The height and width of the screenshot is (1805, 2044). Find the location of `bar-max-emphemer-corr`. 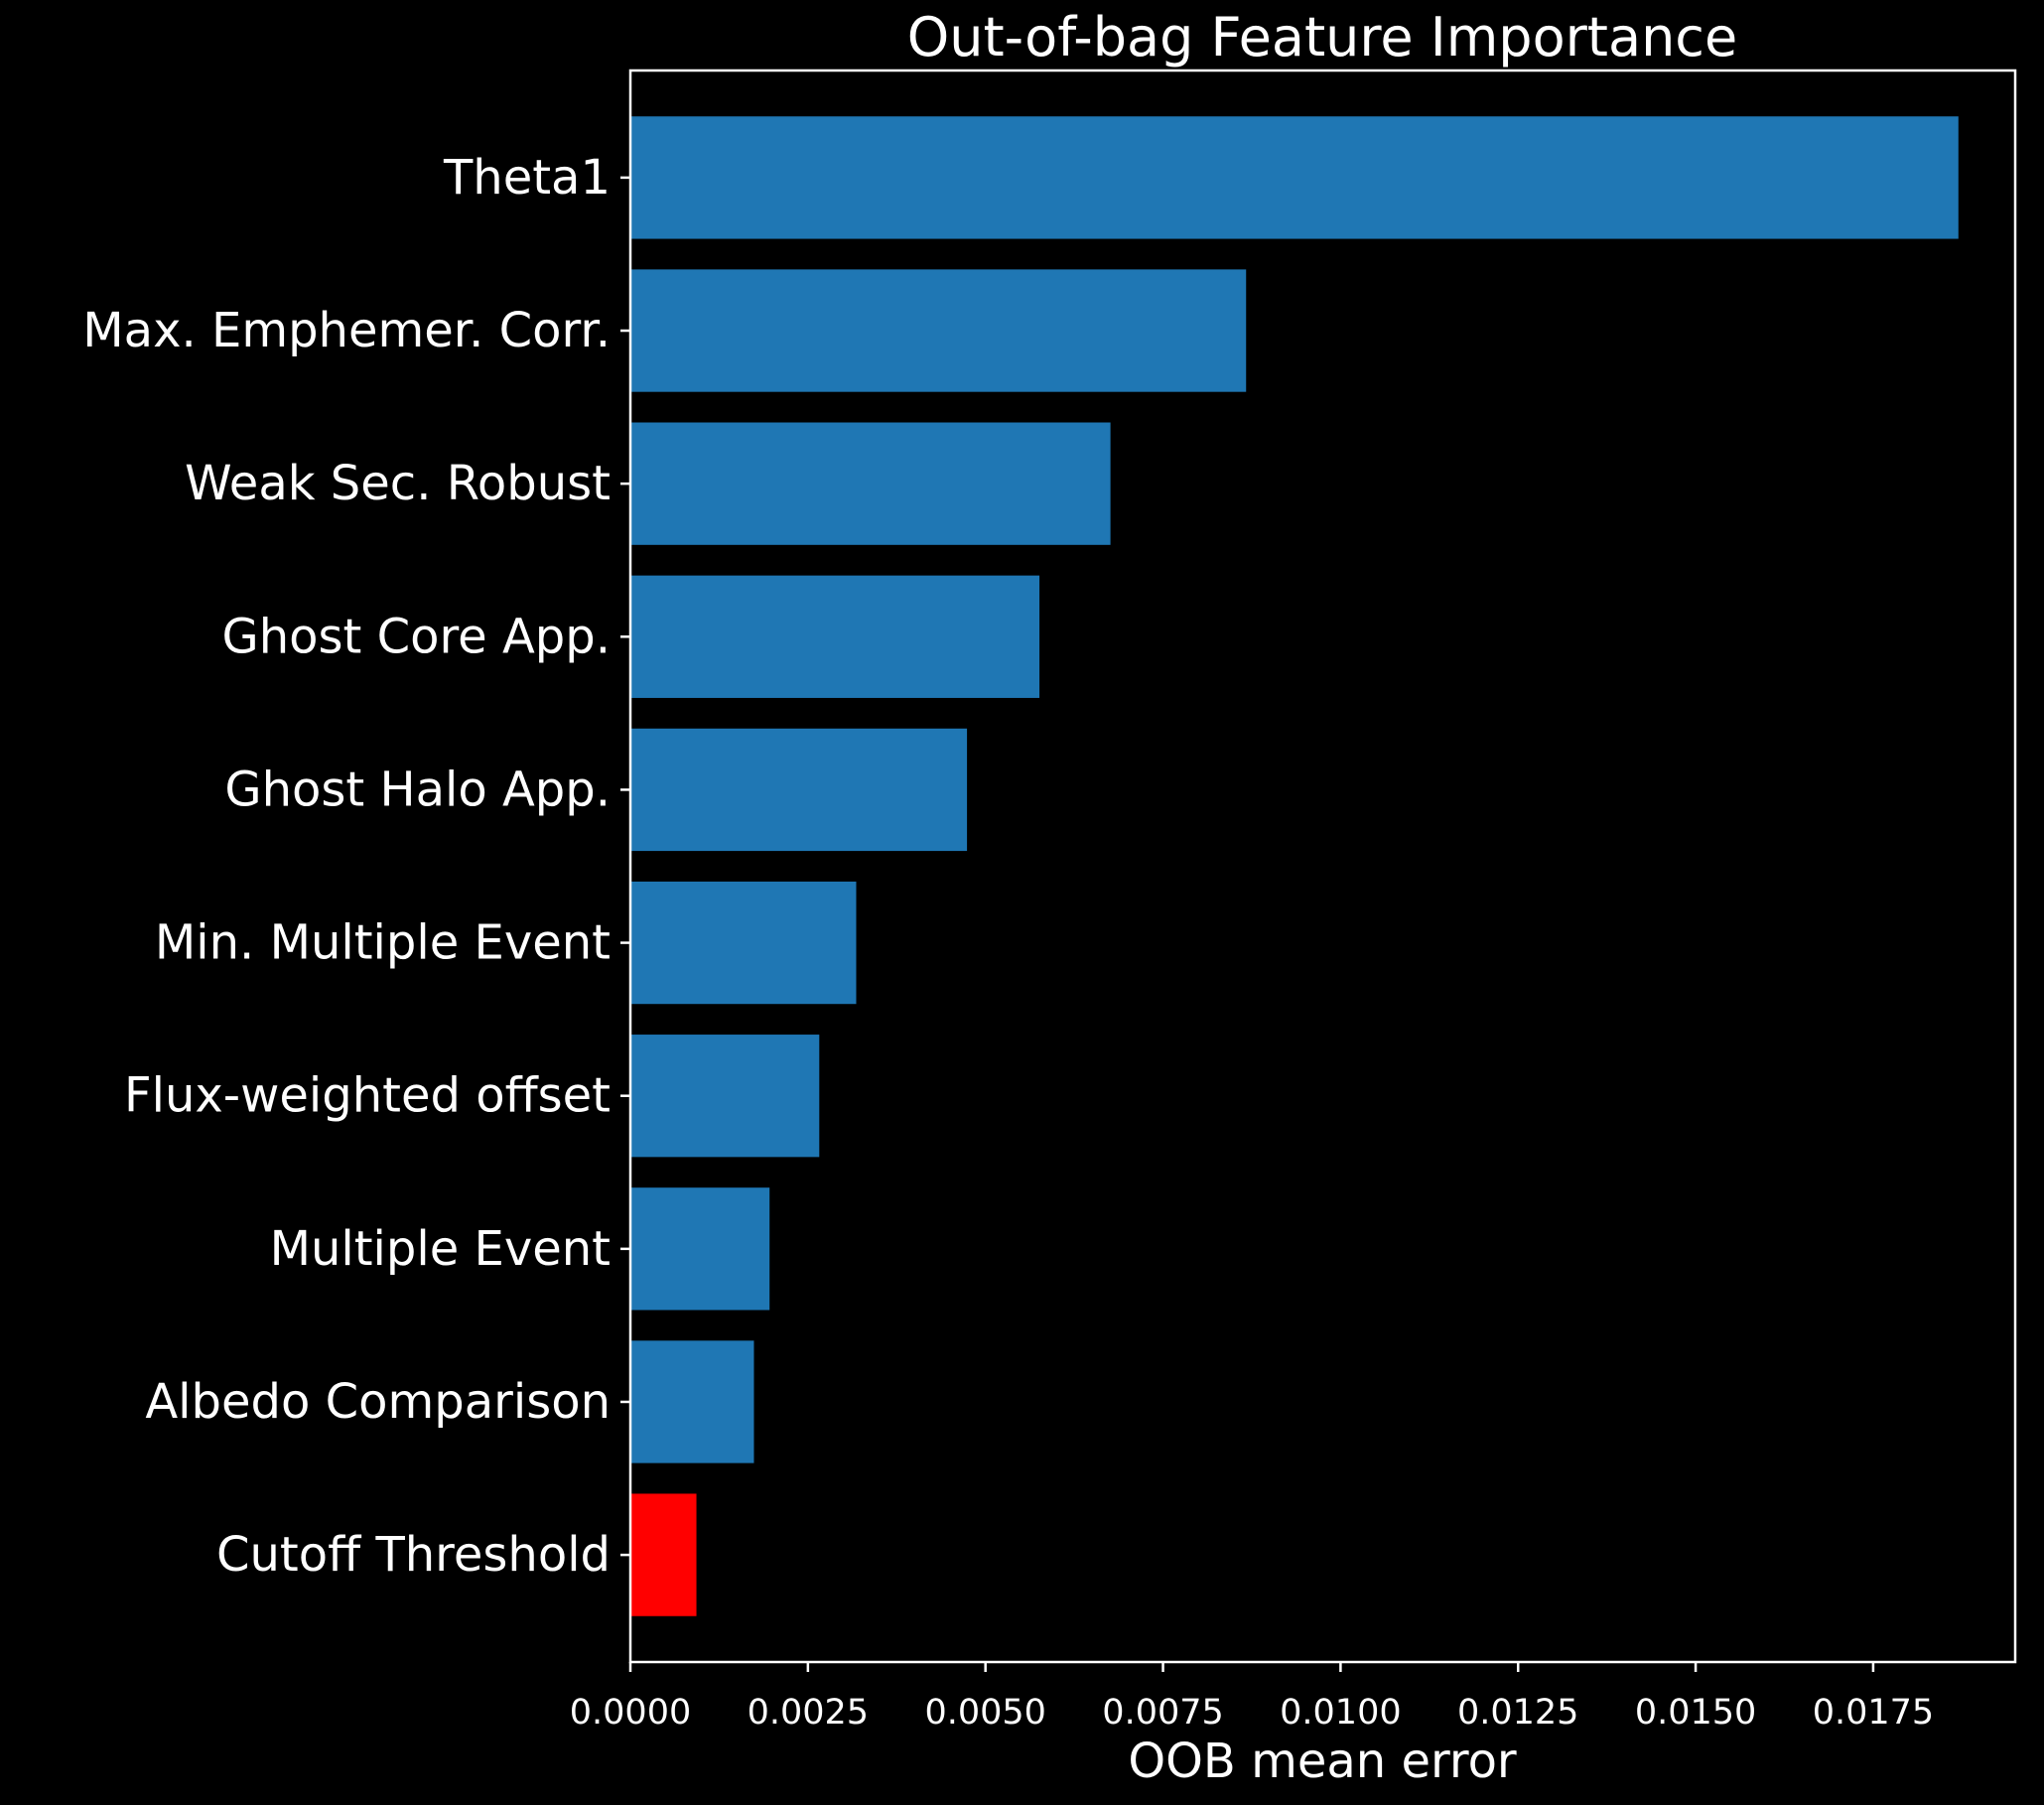

bar-max-emphemer-corr is located at coordinates (939, 330).